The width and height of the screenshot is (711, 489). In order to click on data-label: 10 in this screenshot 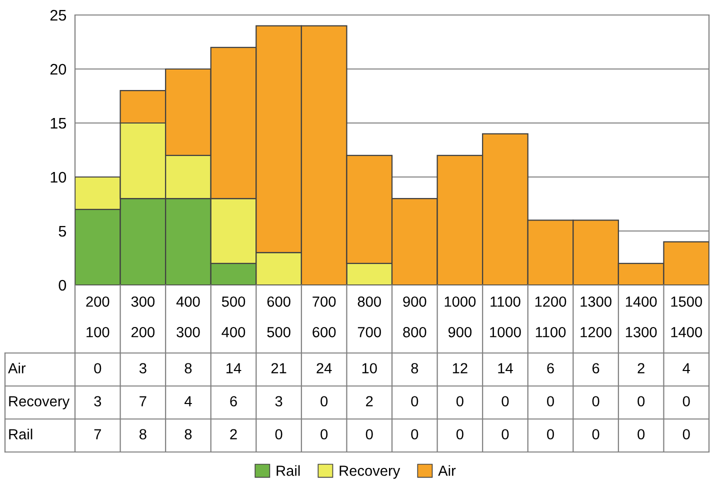, I will do `click(369, 368)`.